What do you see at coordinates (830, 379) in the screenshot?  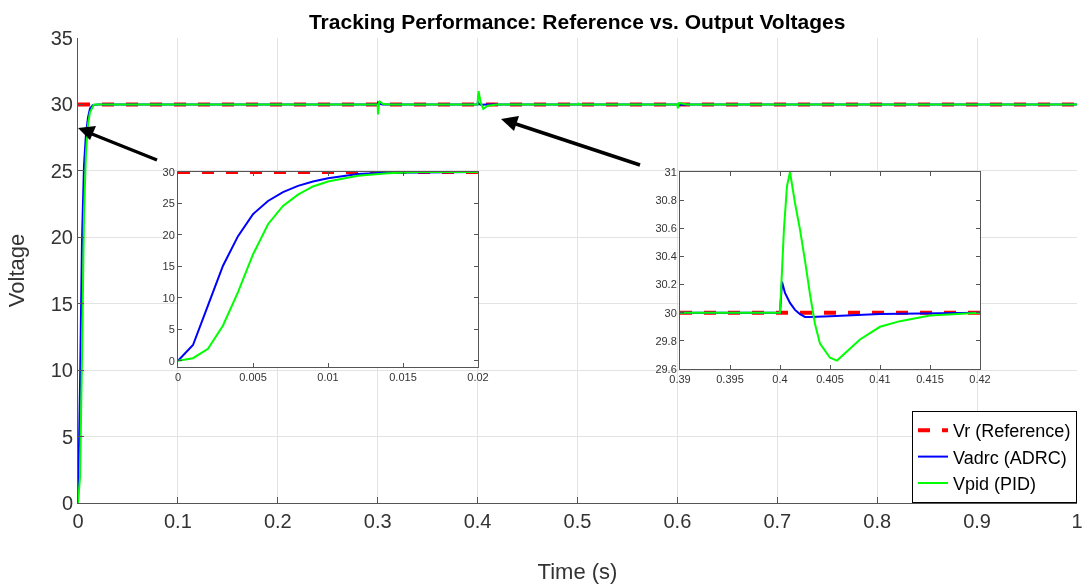 I see `x-tick-label: 0.405` at bounding box center [830, 379].